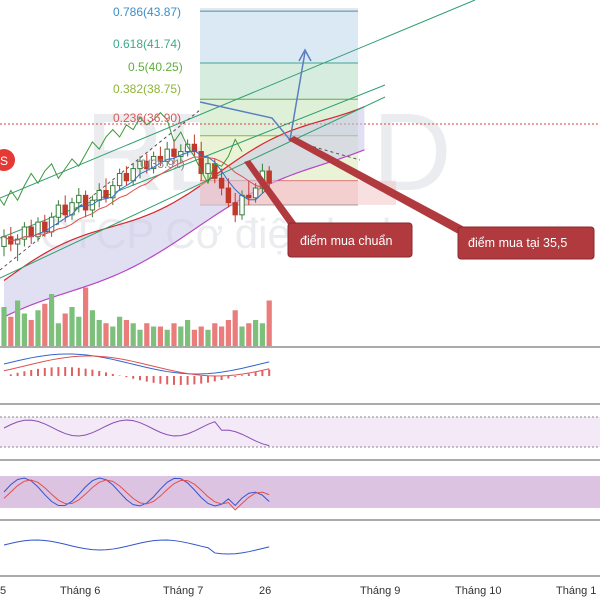 The height and width of the screenshot is (600, 600). I want to click on dashed-trend, so click(100, 190).